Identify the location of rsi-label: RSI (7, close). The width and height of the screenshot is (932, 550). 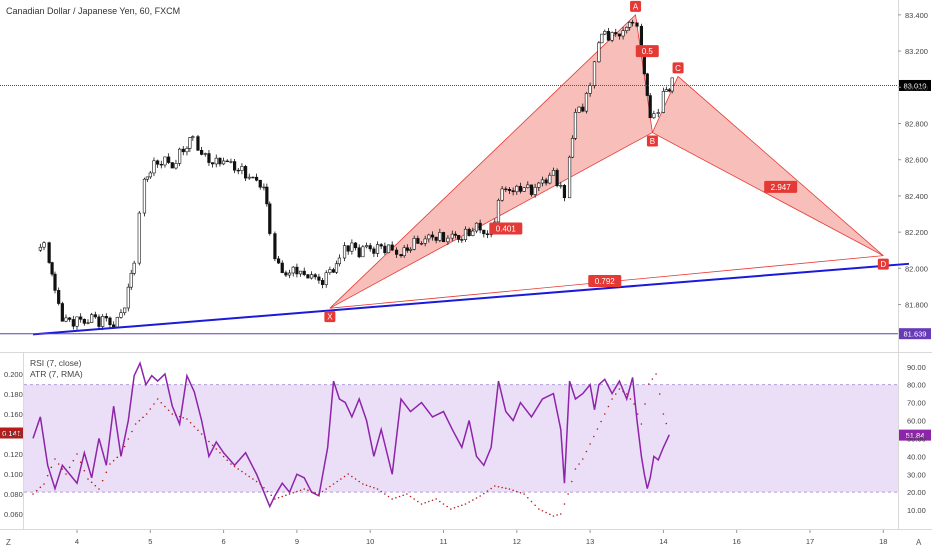
(56, 363).